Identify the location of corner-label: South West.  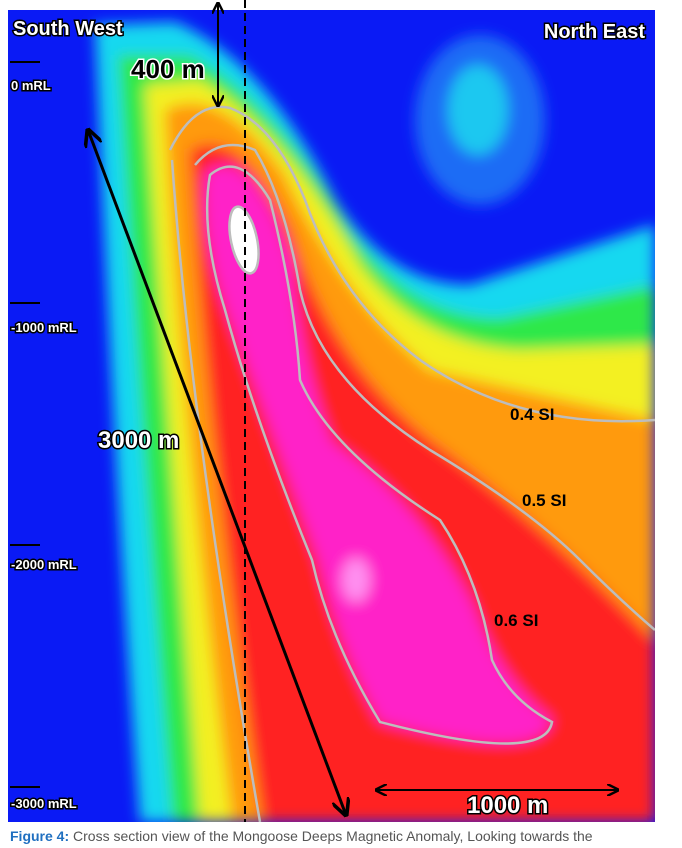
(68, 29).